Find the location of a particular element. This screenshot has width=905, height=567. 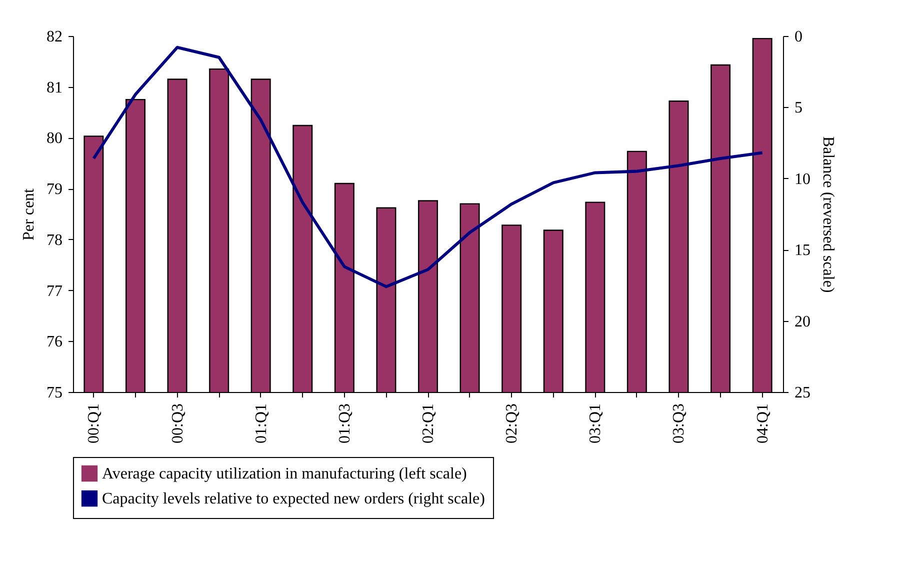

y2-tick-label: 25 is located at coordinates (802, 393).